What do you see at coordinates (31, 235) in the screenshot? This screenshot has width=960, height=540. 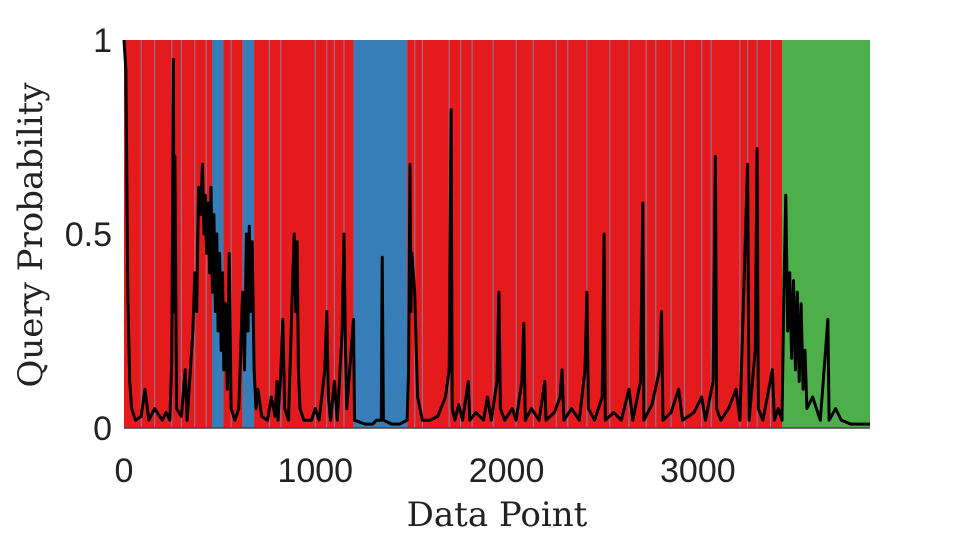 I see `y-axis-title: Query Probability` at bounding box center [31, 235].